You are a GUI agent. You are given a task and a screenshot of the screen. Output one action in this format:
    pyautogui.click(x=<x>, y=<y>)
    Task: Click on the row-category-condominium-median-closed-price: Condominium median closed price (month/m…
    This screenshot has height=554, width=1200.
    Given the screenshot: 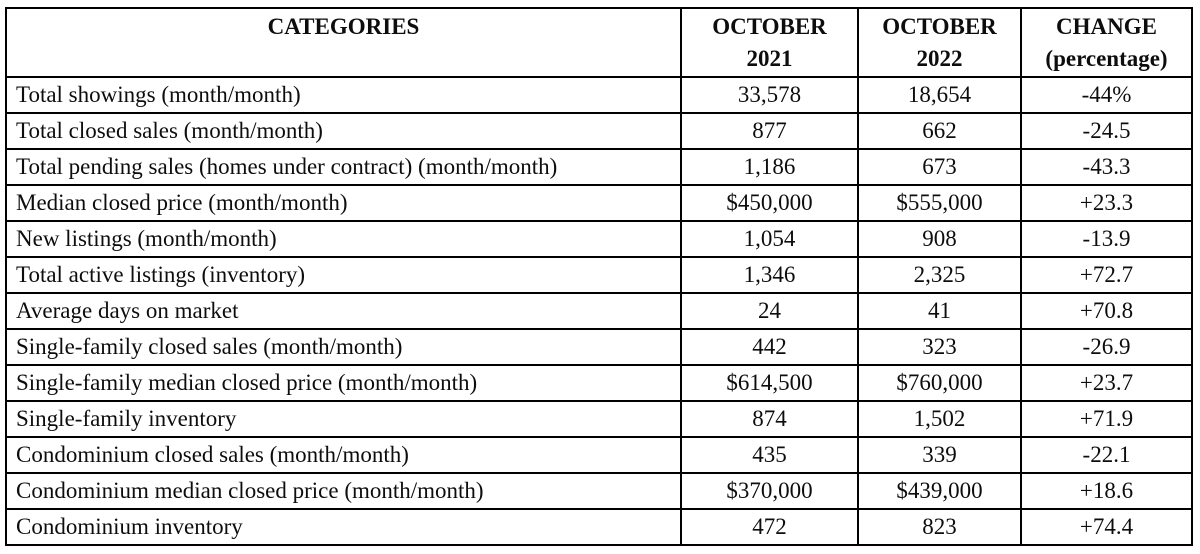 What is the action you would take?
    pyautogui.click(x=343, y=491)
    